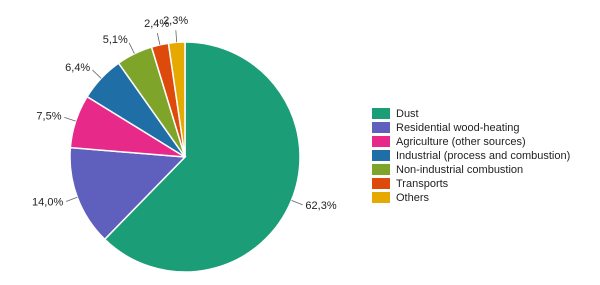  Describe the element at coordinates (156, 24) in the screenshot. I see `slice-label: 2,4%` at that location.